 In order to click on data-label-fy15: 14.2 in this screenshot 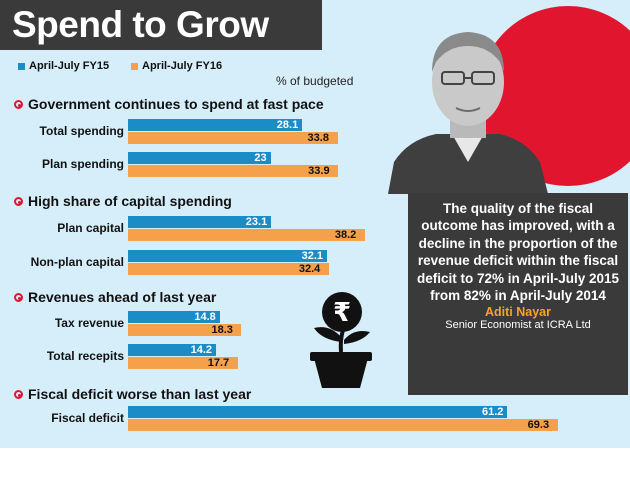, I will do `click(201, 350)`.